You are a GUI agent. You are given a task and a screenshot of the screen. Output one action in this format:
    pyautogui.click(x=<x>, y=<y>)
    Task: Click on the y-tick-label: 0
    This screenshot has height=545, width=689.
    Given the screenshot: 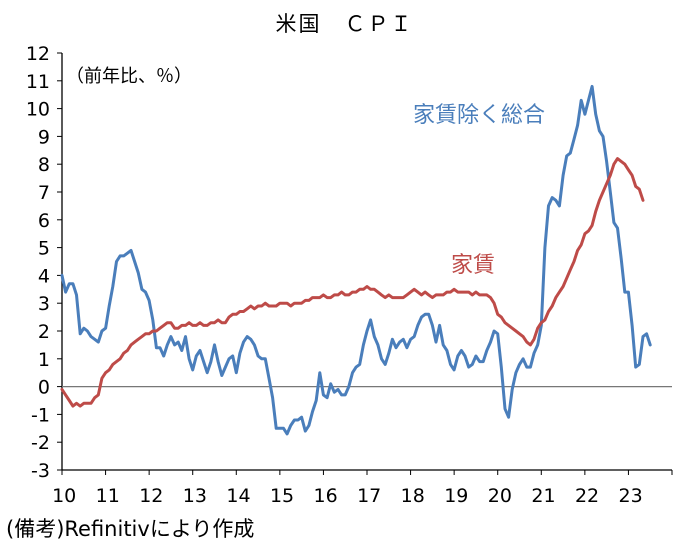 What is the action you would take?
    pyautogui.click(x=44, y=388)
    